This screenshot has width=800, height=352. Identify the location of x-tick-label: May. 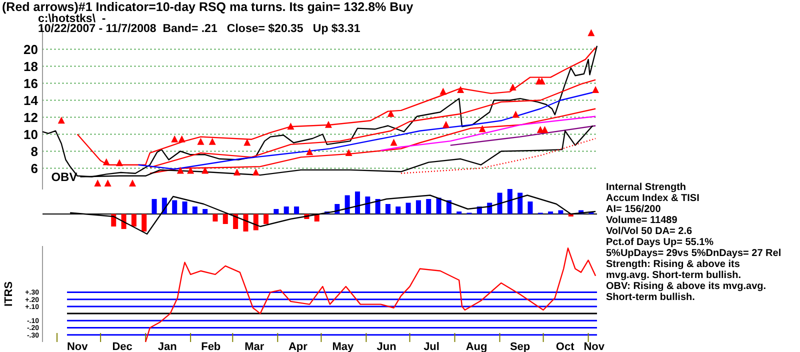
(343, 346).